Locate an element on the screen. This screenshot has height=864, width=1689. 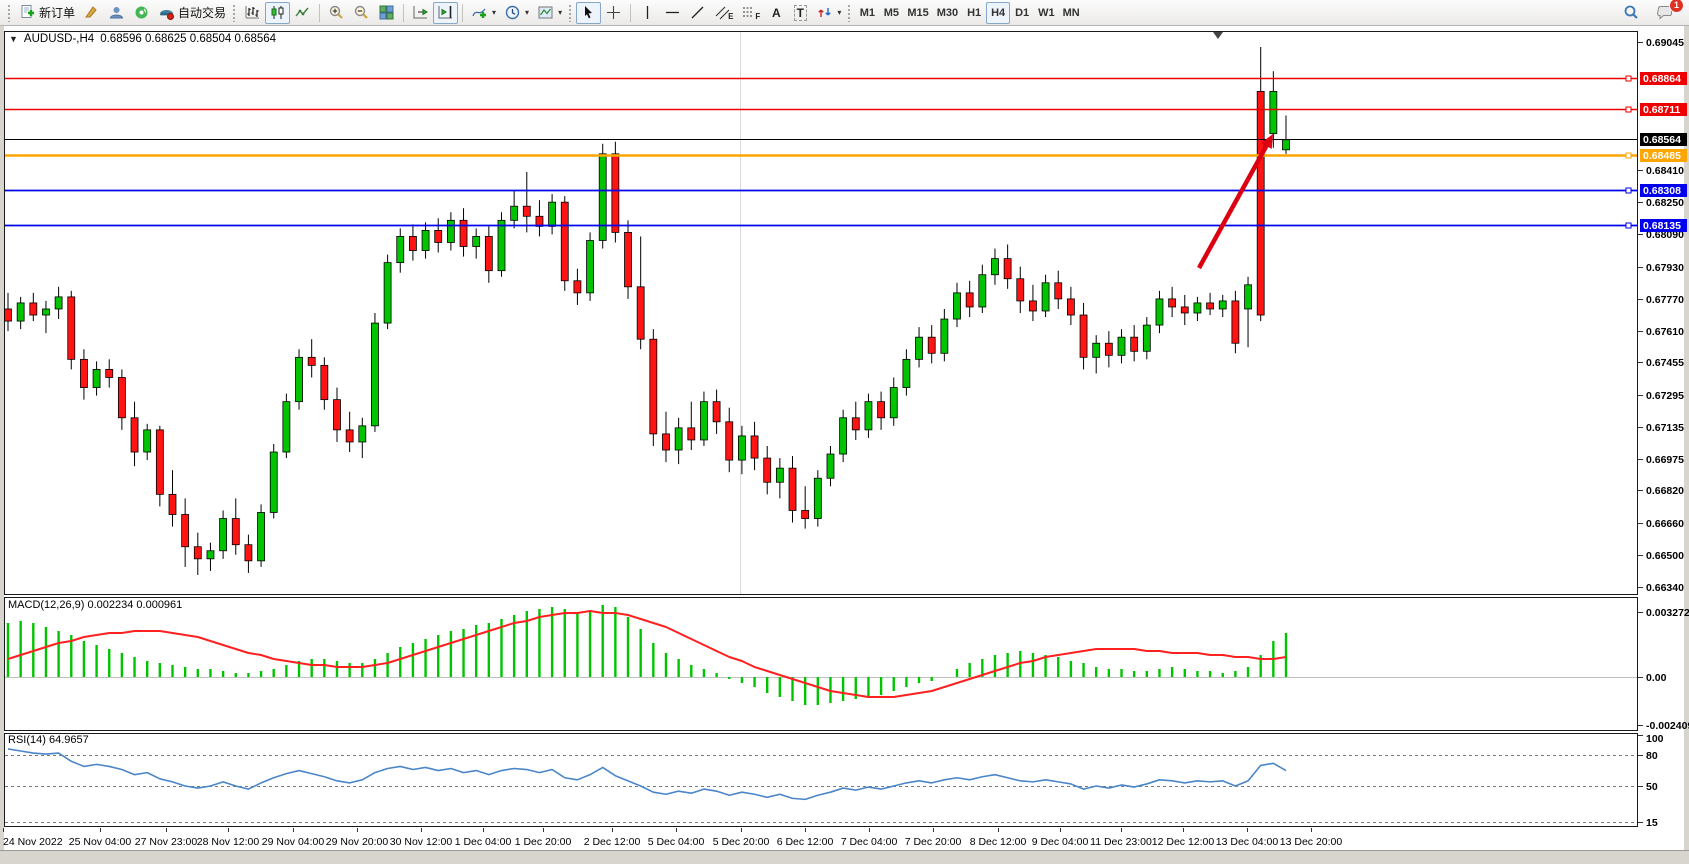
time-tick-label: 27 Nov 23:00 is located at coordinates (166, 842).